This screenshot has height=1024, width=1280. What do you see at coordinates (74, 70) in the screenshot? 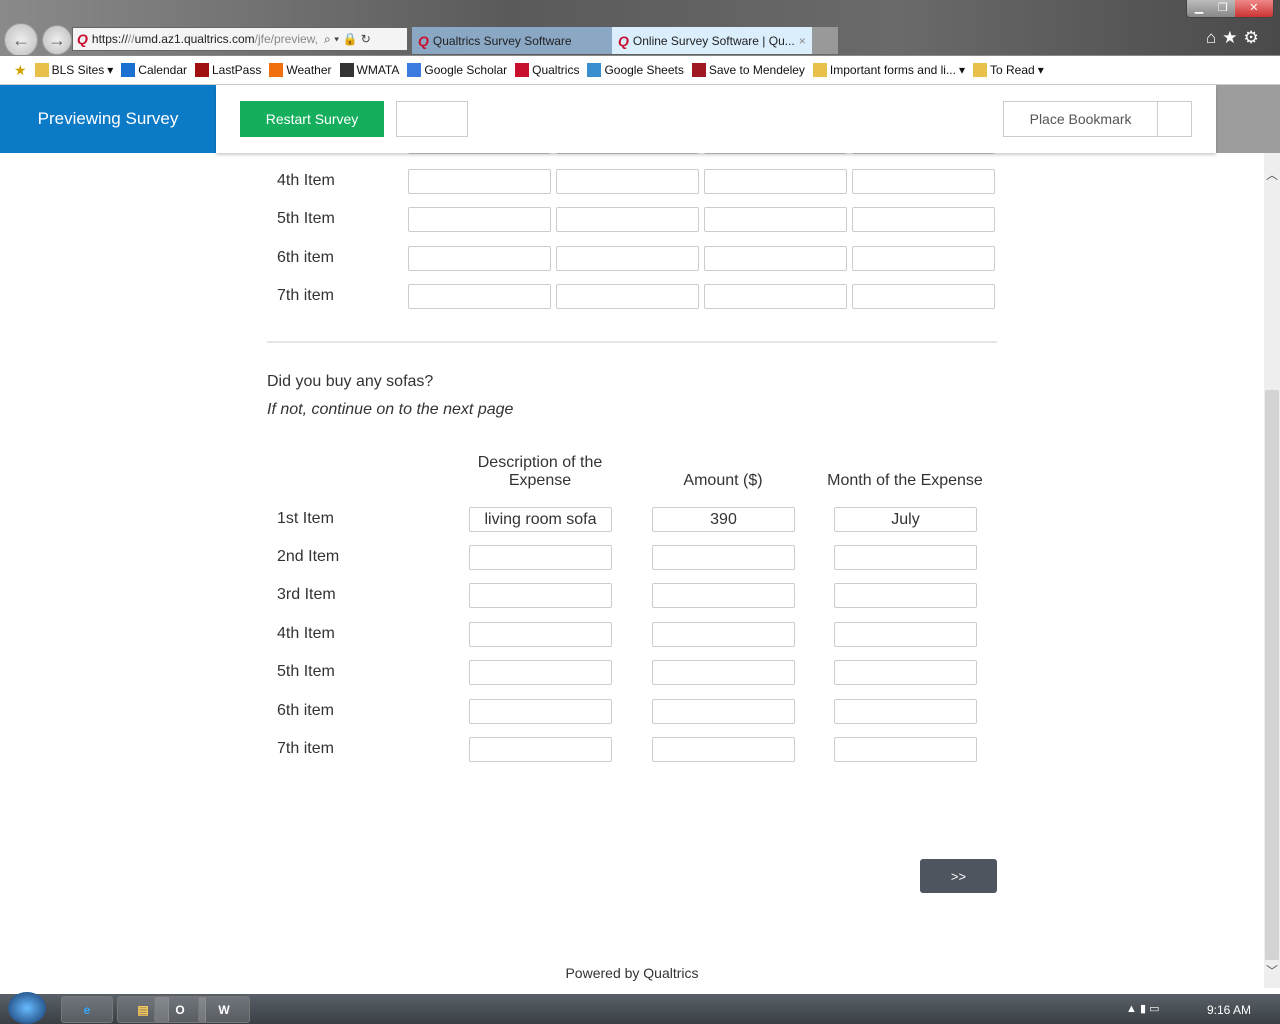
I see `bookmark-bls-sites: BLS Sites ▾` at bounding box center [74, 70].